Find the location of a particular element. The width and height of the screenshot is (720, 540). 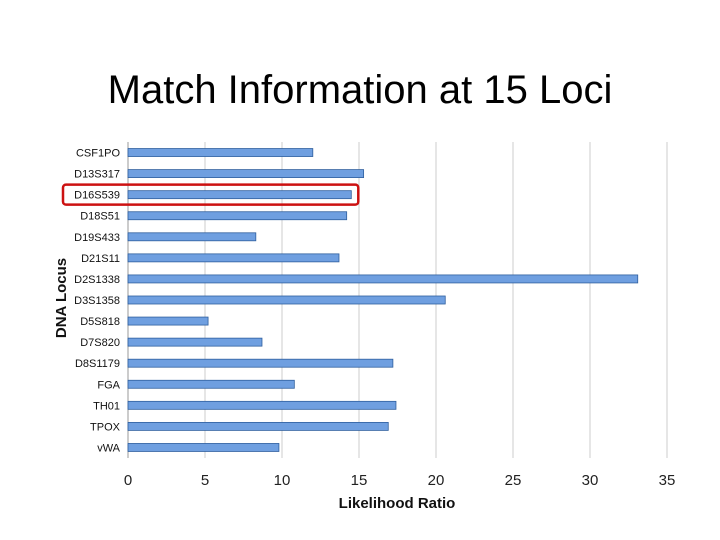

x-tick-label: 20 is located at coordinates (436, 480).